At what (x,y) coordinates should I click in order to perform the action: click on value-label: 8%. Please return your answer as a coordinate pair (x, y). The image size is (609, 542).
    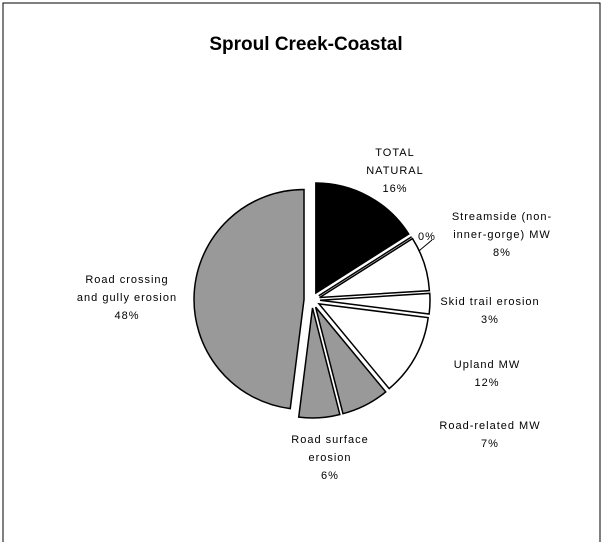
    Looking at the image, I should click on (502, 253).